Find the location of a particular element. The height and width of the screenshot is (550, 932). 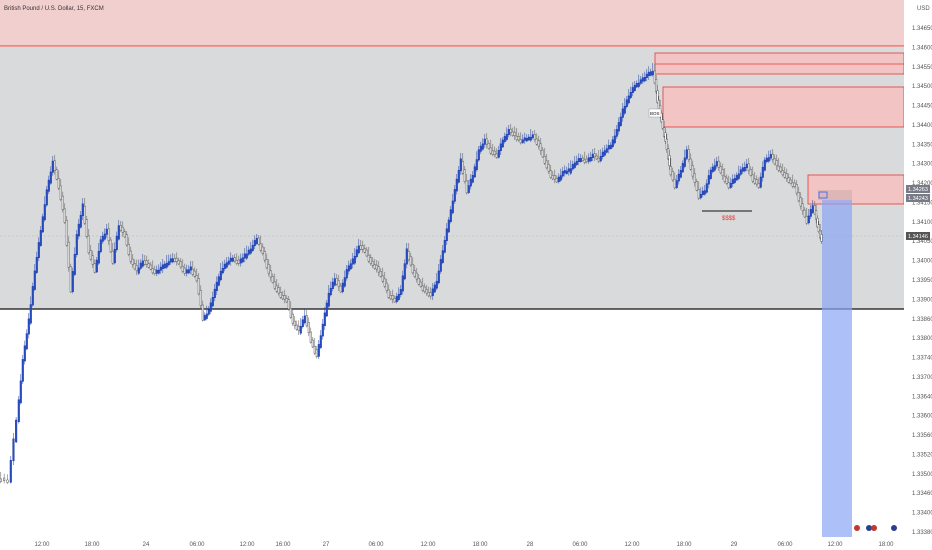

price-tick-label: 1.33500 is located at coordinates (922, 475).